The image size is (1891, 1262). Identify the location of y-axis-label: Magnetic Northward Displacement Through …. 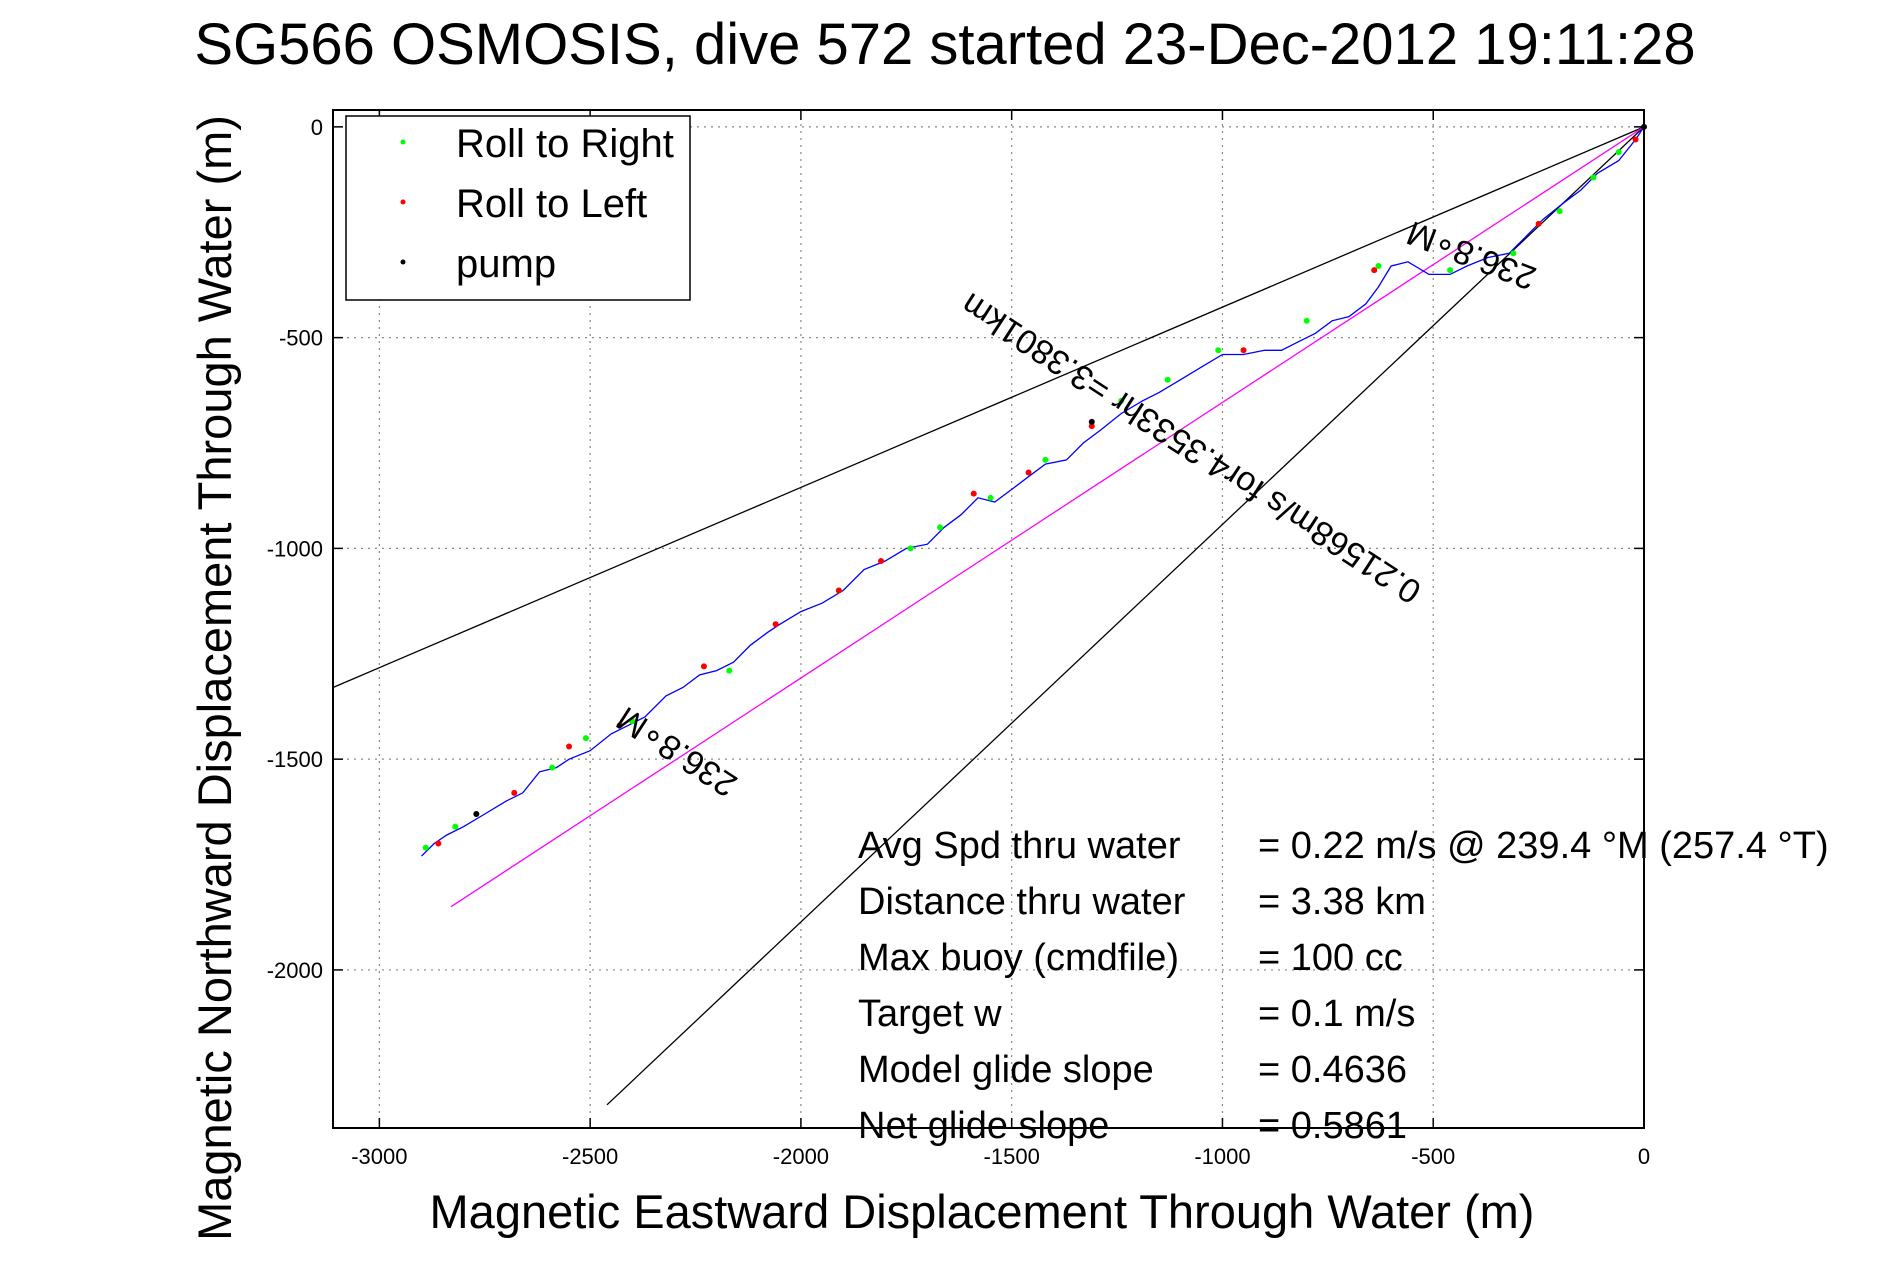
(214, 678).